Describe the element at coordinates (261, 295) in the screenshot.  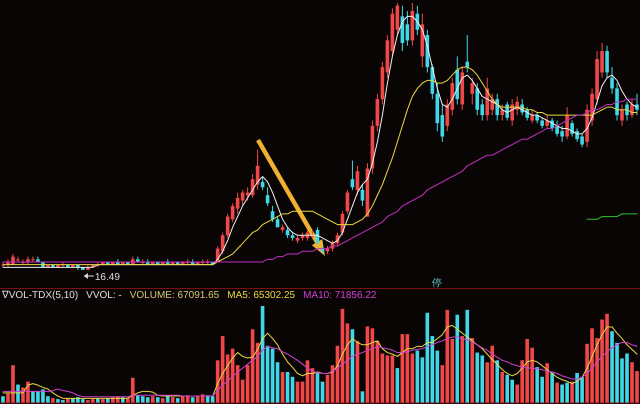
I see `text: MA5: 65302.25` at that location.